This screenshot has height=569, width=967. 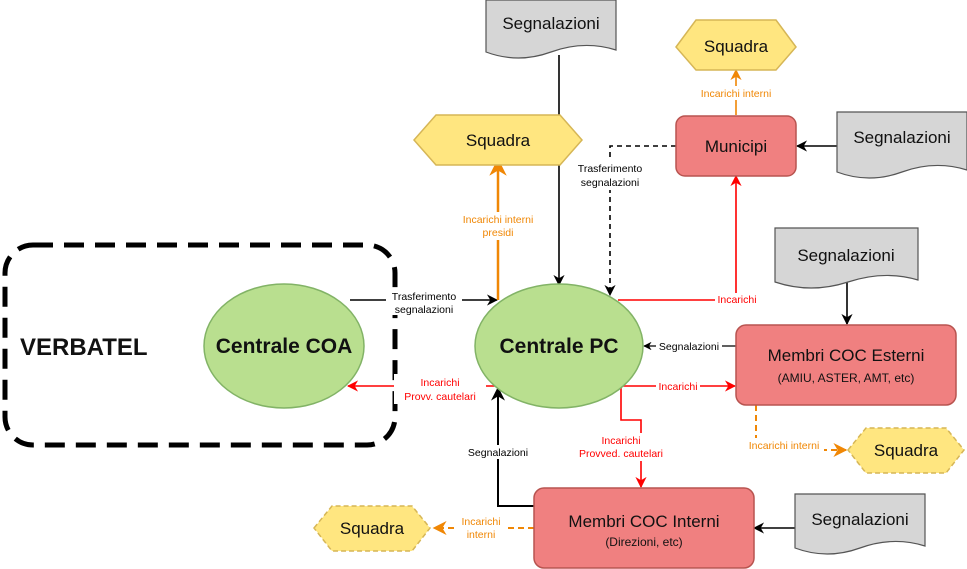 I want to click on edge-pc-to-coa: Incarichi Provv. cautelari, so click(x=422, y=389).